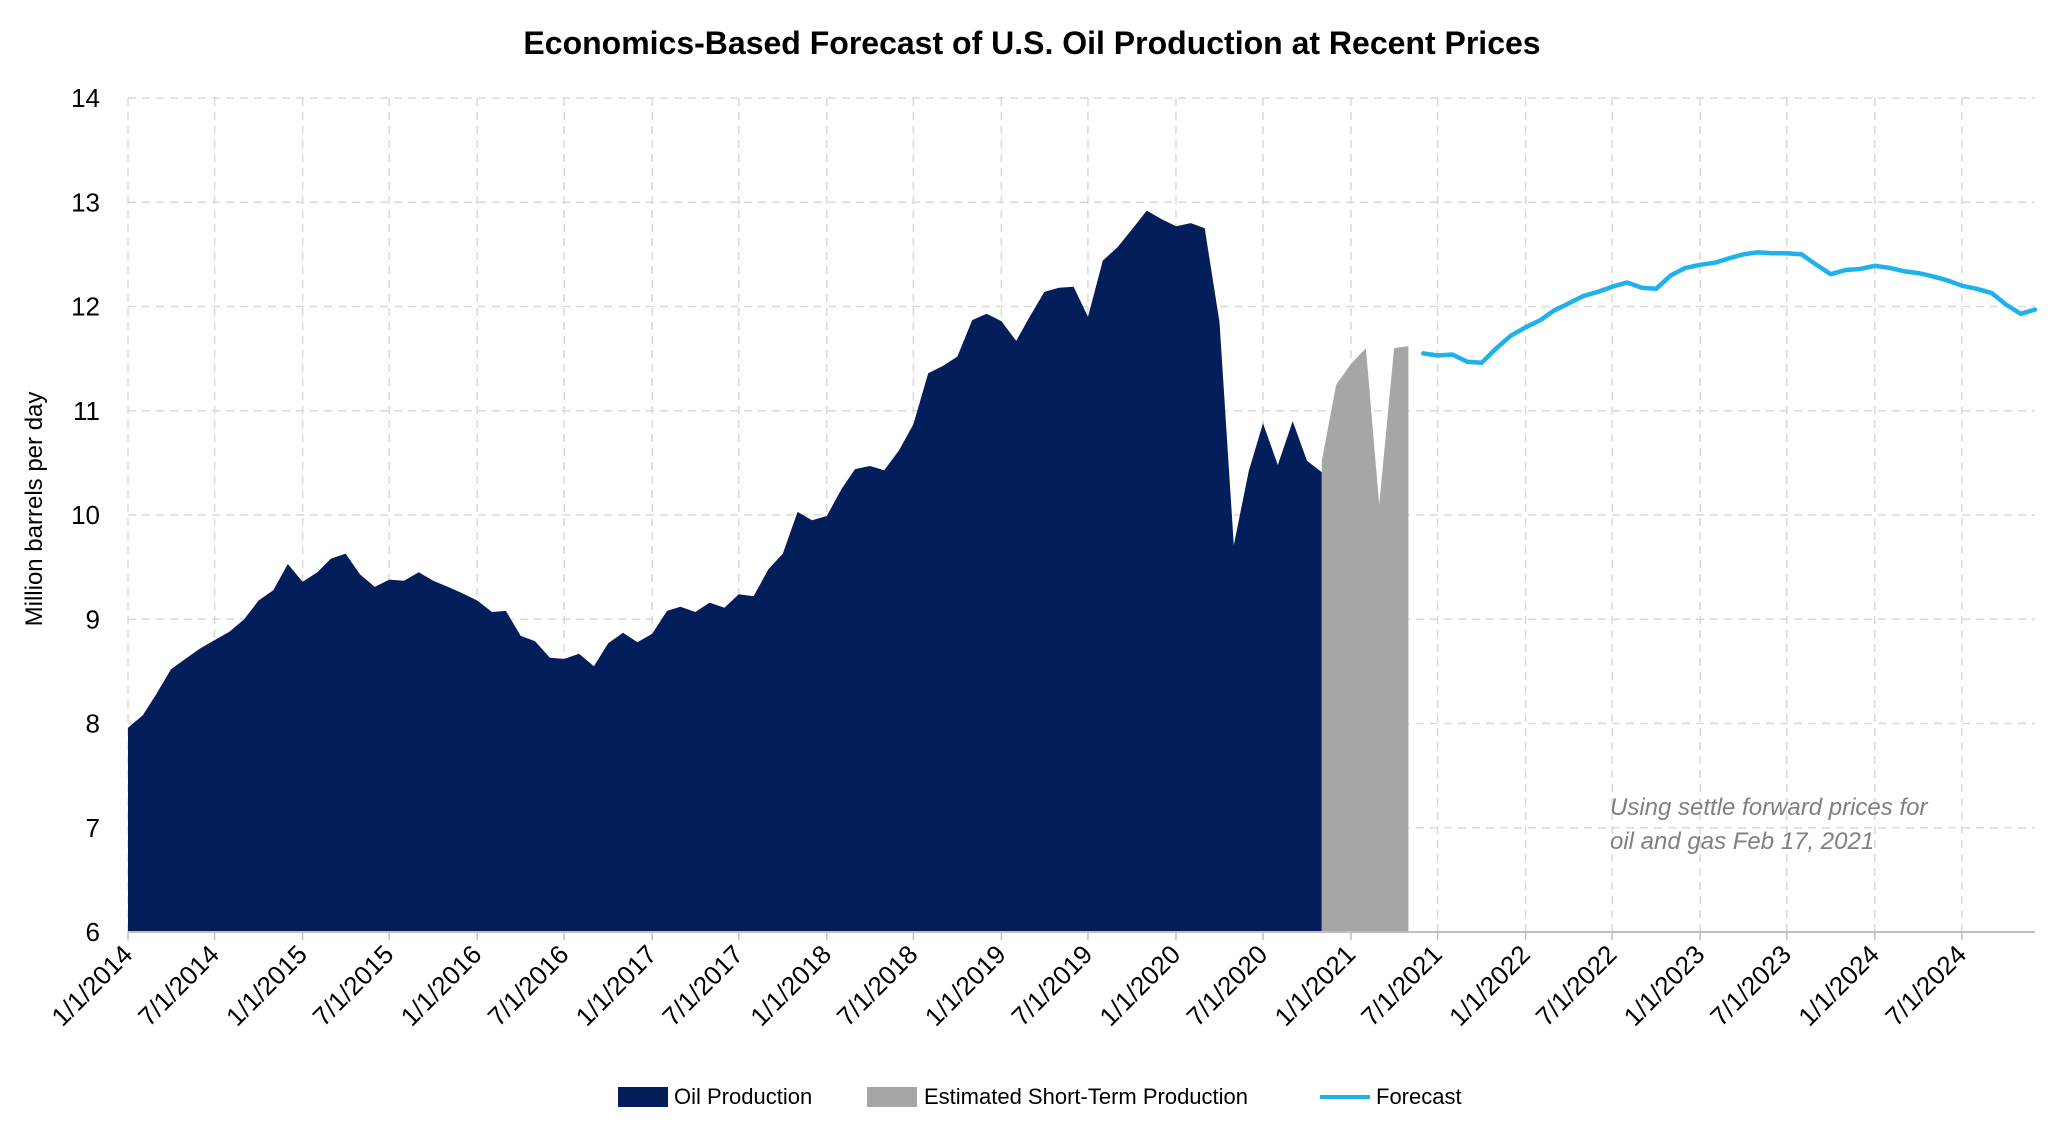  What do you see at coordinates (528, 985) in the screenshot?
I see `x-tick-label: 7/1/2016` at bounding box center [528, 985].